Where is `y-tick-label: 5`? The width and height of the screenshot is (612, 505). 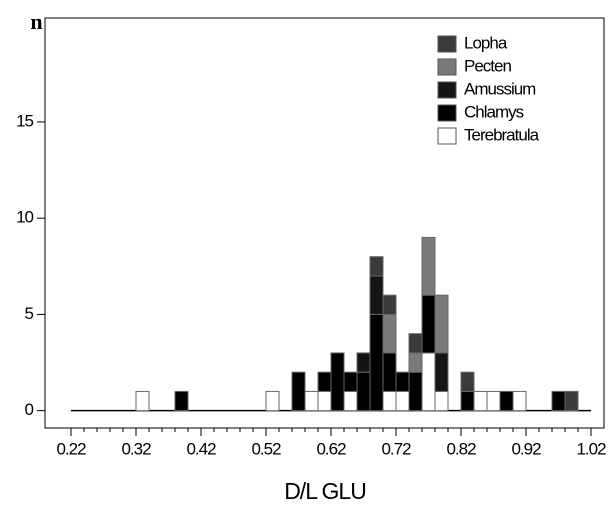 y-tick-label: 5 is located at coordinates (29, 313).